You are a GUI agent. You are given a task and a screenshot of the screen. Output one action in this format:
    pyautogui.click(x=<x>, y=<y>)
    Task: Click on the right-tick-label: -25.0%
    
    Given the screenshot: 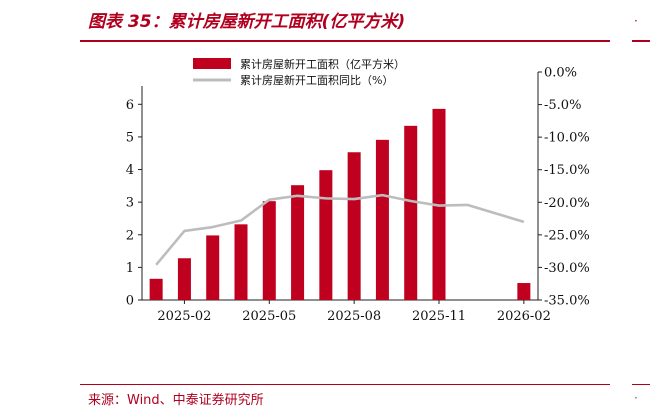 What is the action you would take?
    pyautogui.click(x=567, y=235)
    